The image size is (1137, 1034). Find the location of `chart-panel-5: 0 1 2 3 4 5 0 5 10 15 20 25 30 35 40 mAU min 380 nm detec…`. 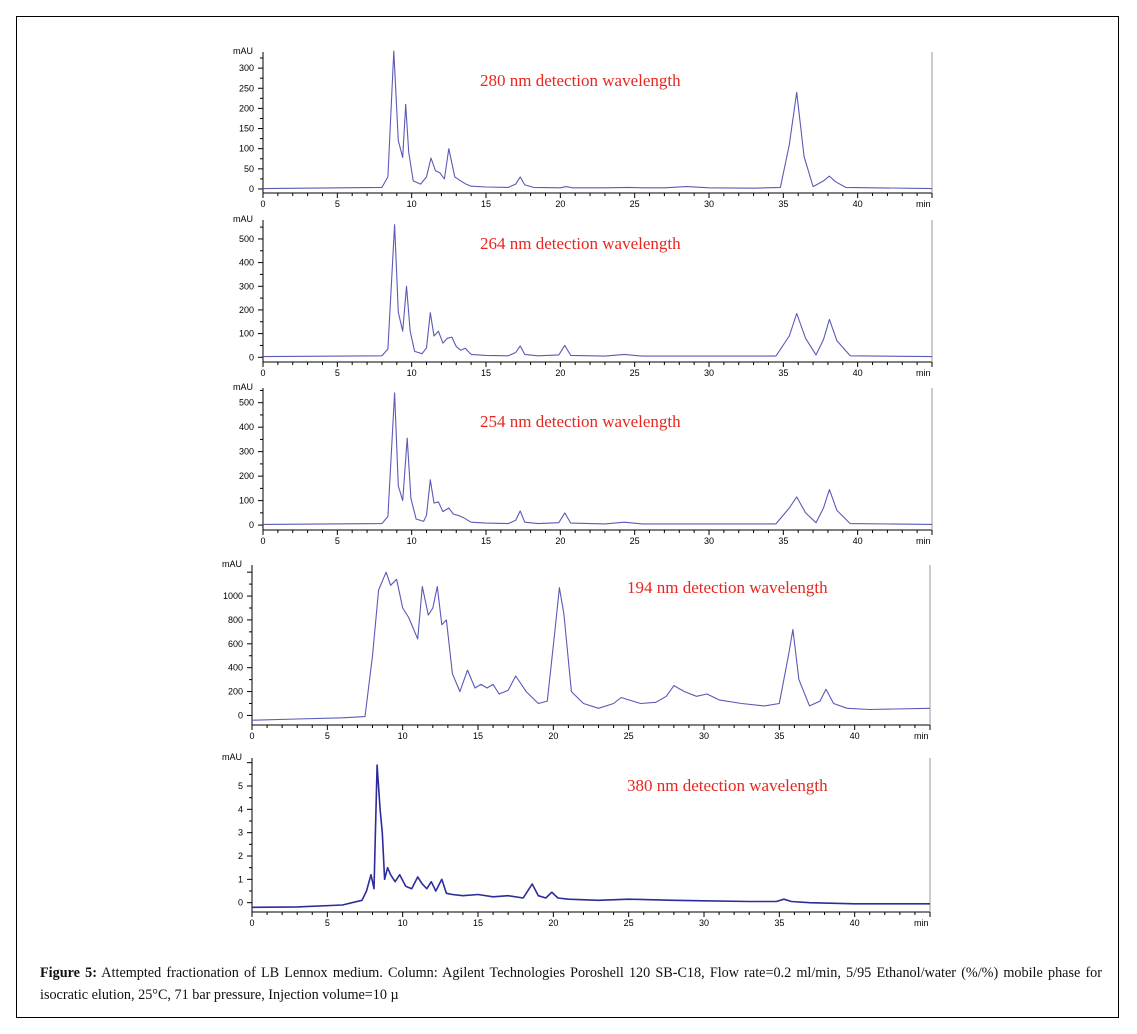

chart-panel-5: 0 1 2 3 4 5 0 5 10 15 20 25 30 35 40 mAU min 380 nm detec… is located at coordinates (576, 840).